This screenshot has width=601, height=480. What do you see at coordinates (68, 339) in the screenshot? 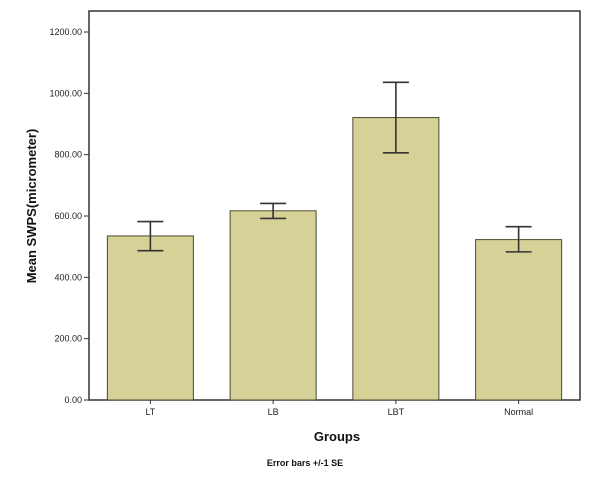
I see `y-tick-label: 200.00` at bounding box center [68, 339].